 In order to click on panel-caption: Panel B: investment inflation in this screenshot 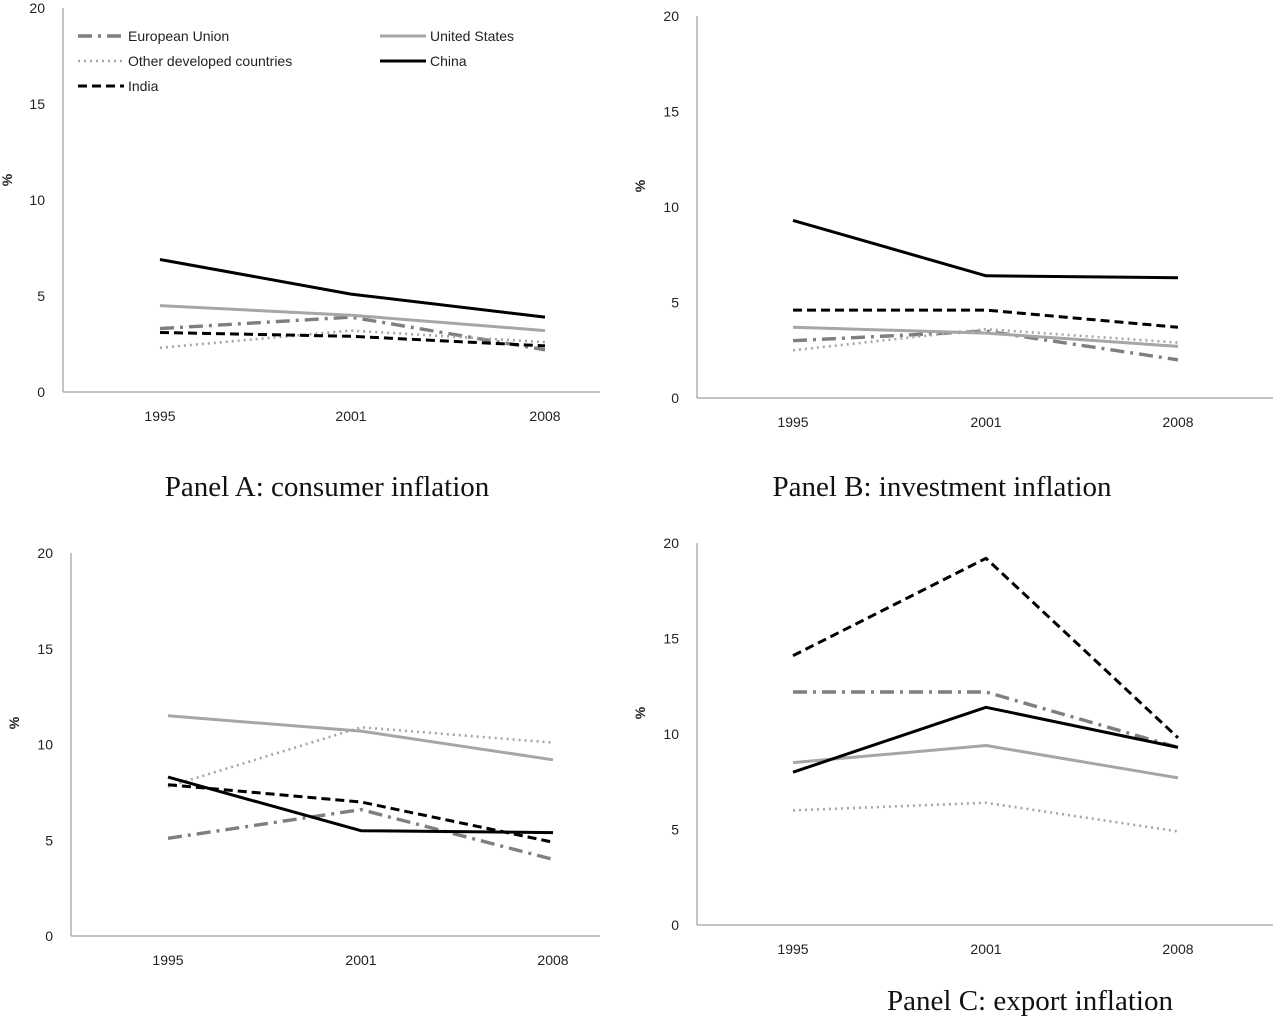, I will do `click(942, 487)`.